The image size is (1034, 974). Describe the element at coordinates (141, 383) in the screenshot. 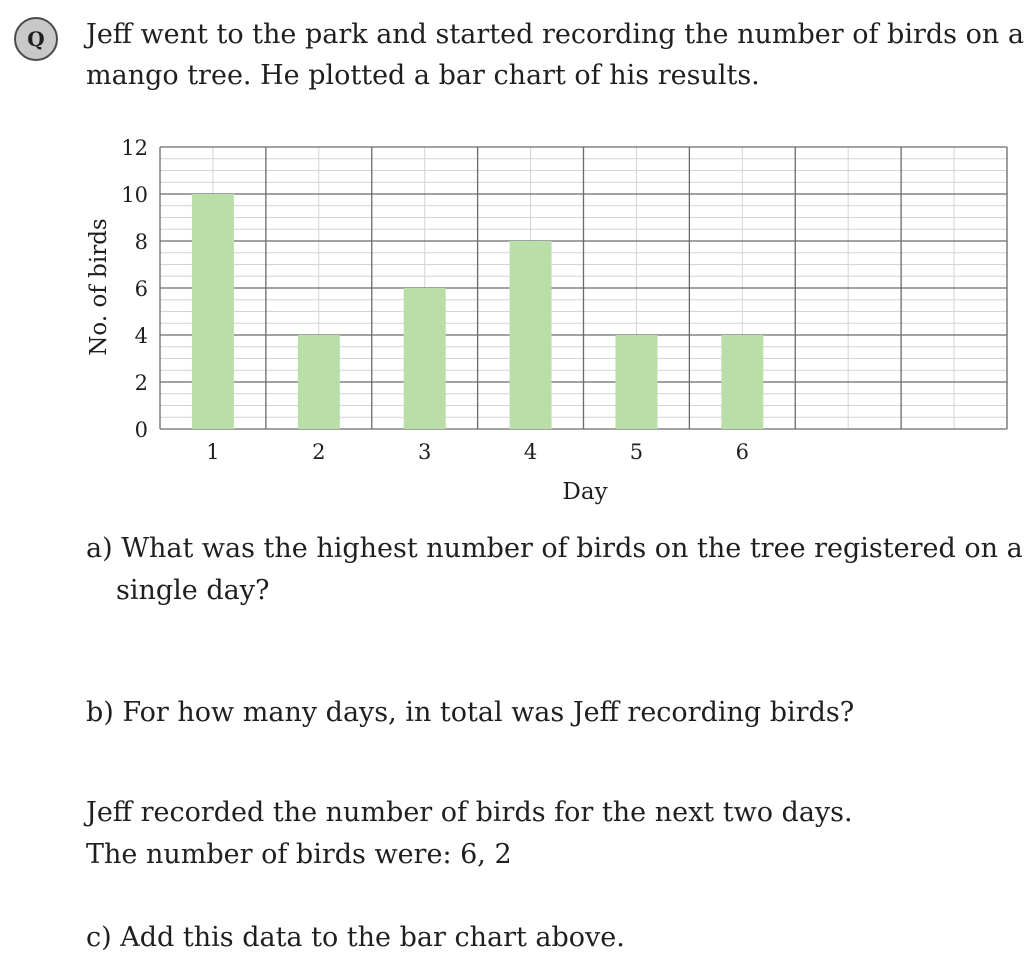

I see `y-tick-label: 2` at that location.